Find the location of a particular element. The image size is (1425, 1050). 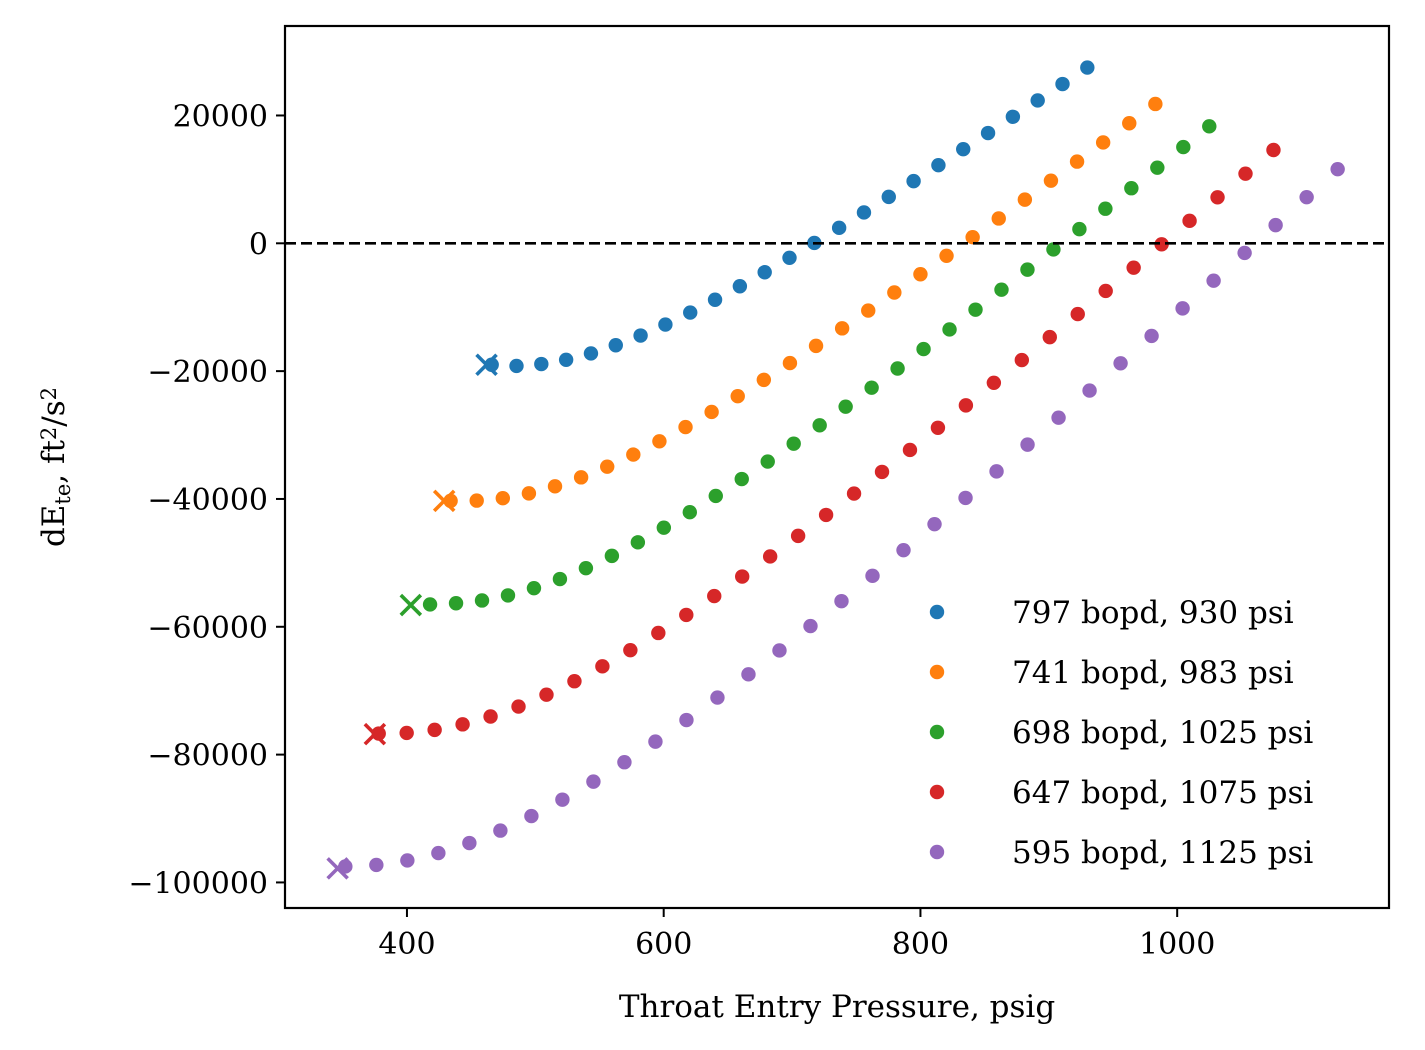

x-tick-label: 1000 is located at coordinates (1177, 944).